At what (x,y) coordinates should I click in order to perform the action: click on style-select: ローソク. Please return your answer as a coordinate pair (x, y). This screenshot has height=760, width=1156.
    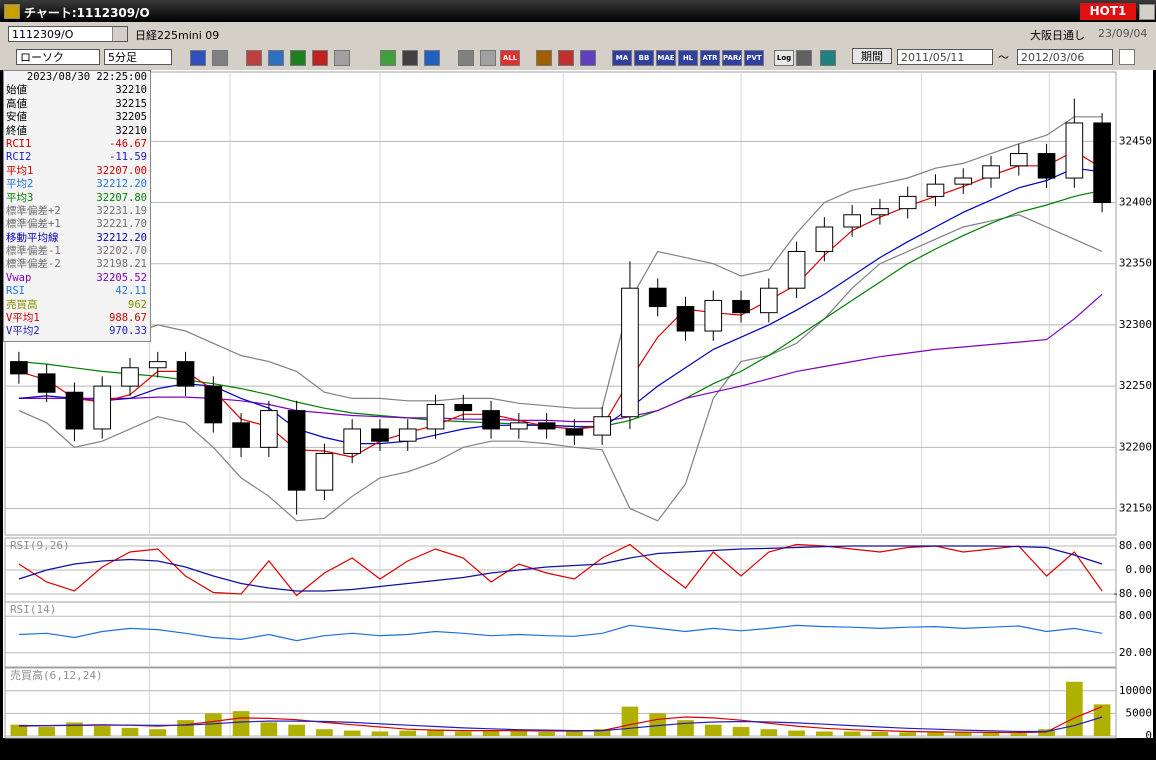
    Looking at the image, I should click on (58, 57).